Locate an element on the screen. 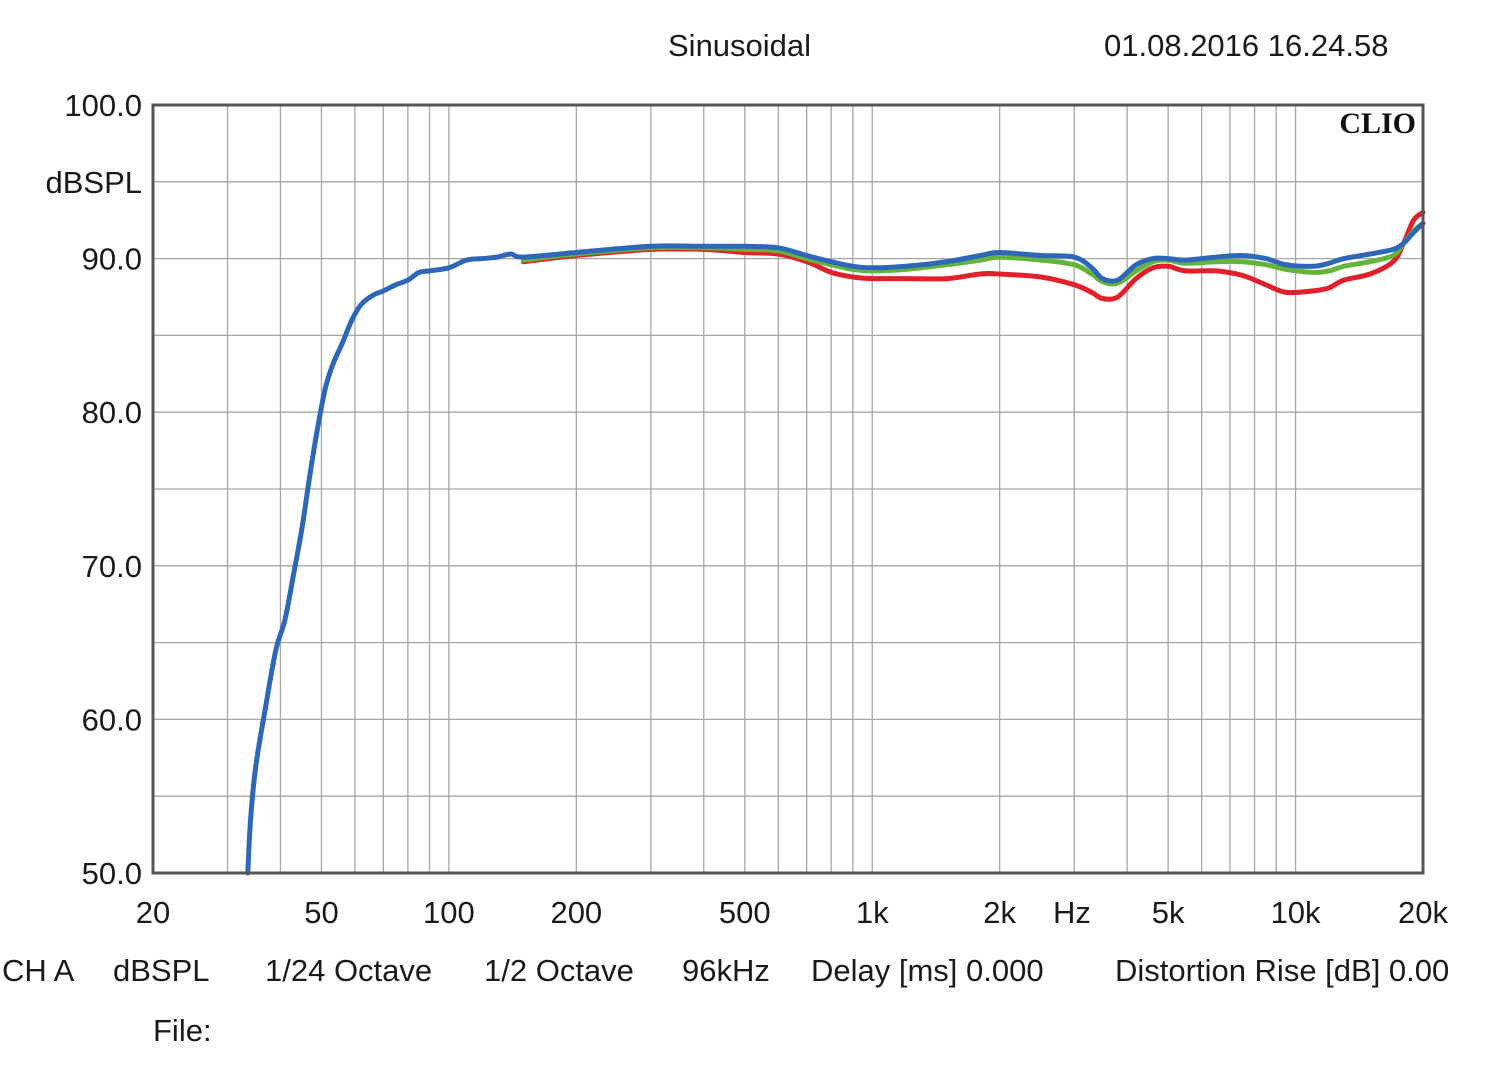 Image resolution: width=1500 pixels, height=1074 pixels. x-tick-label: 1k is located at coordinates (872, 912).